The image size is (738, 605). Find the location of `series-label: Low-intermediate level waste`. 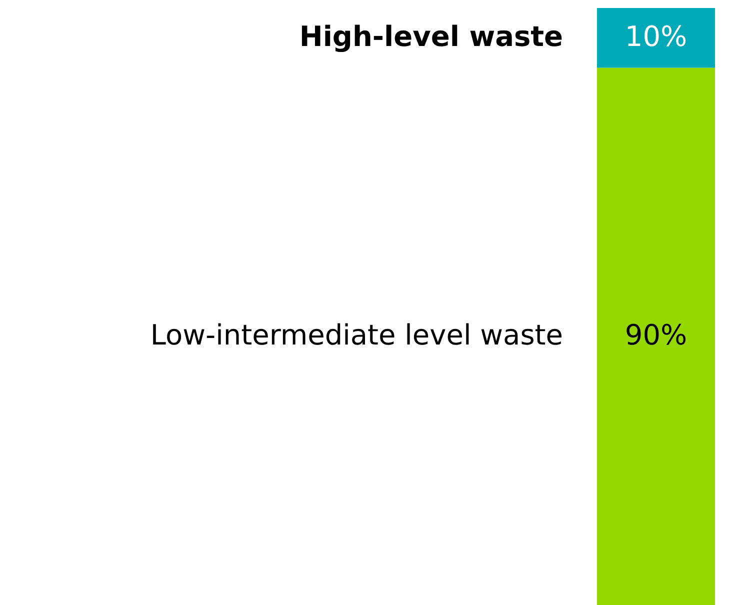

series-label: Low-intermediate level waste is located at coordinates (356, 335).